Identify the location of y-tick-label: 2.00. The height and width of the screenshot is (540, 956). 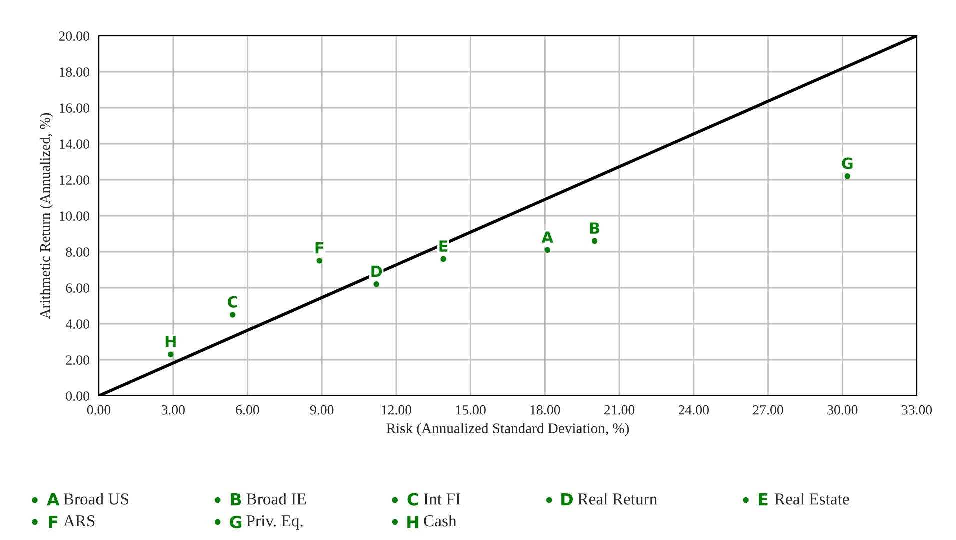
(78, 361).